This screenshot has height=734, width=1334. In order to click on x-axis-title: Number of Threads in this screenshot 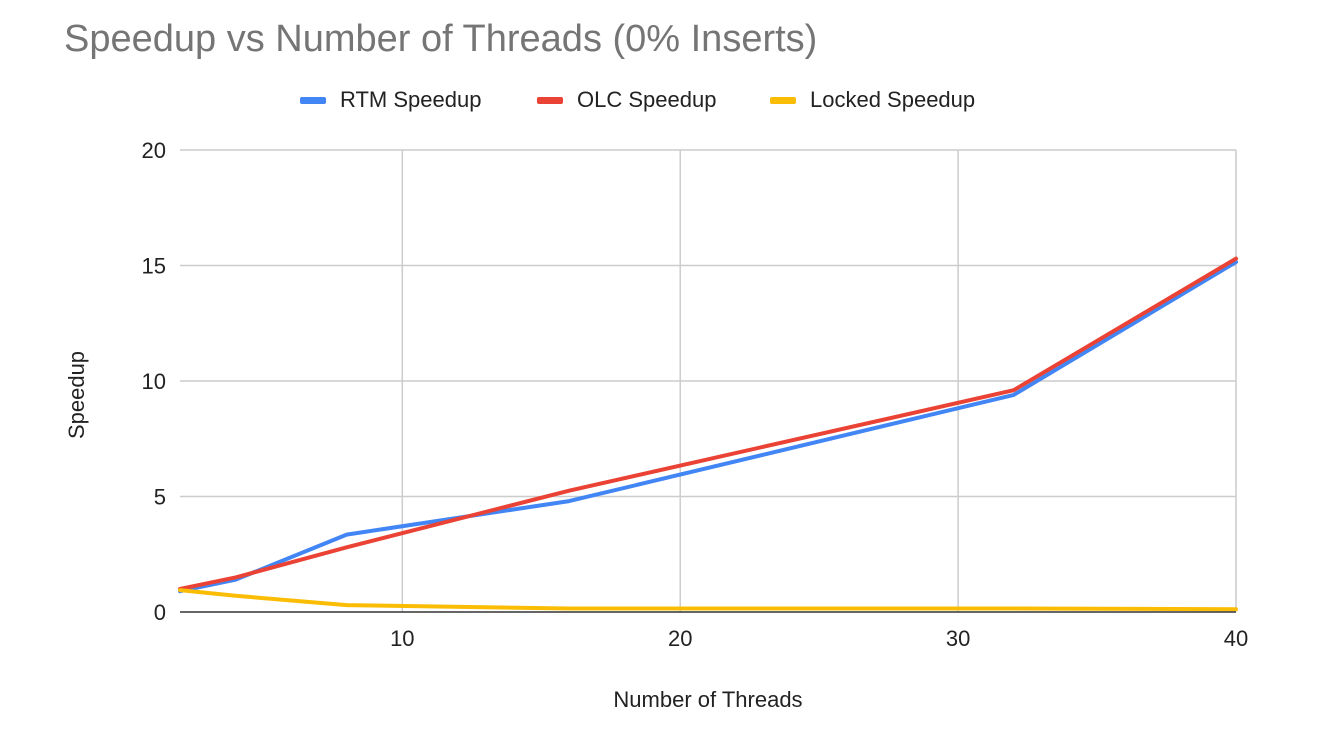, I will do `click(707, 699)`.